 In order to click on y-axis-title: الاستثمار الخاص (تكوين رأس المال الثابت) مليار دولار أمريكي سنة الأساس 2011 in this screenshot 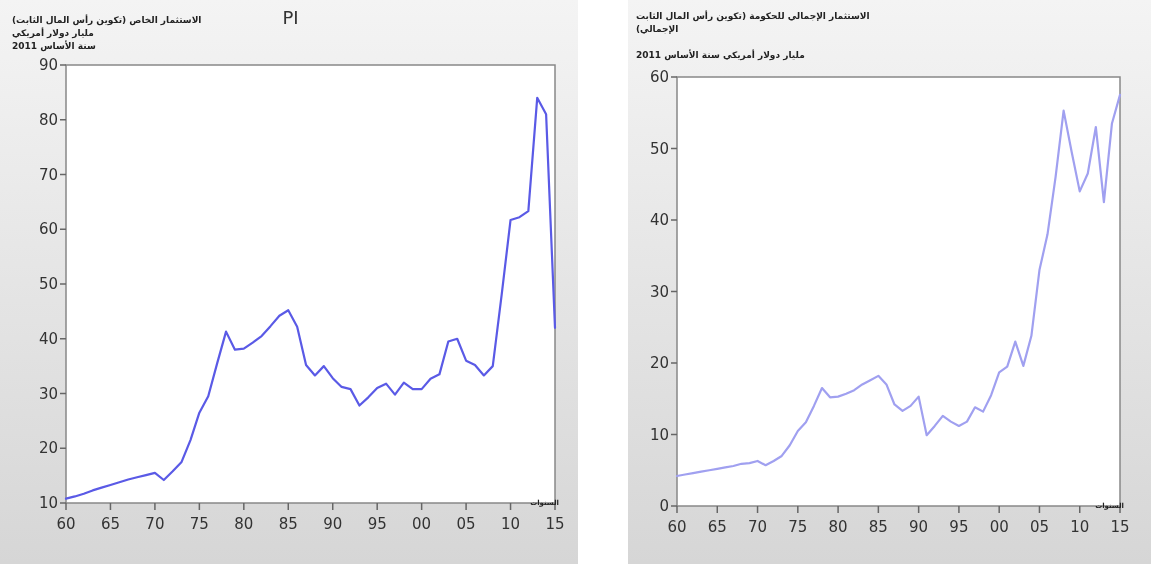, I will do `click(107, 33)`.